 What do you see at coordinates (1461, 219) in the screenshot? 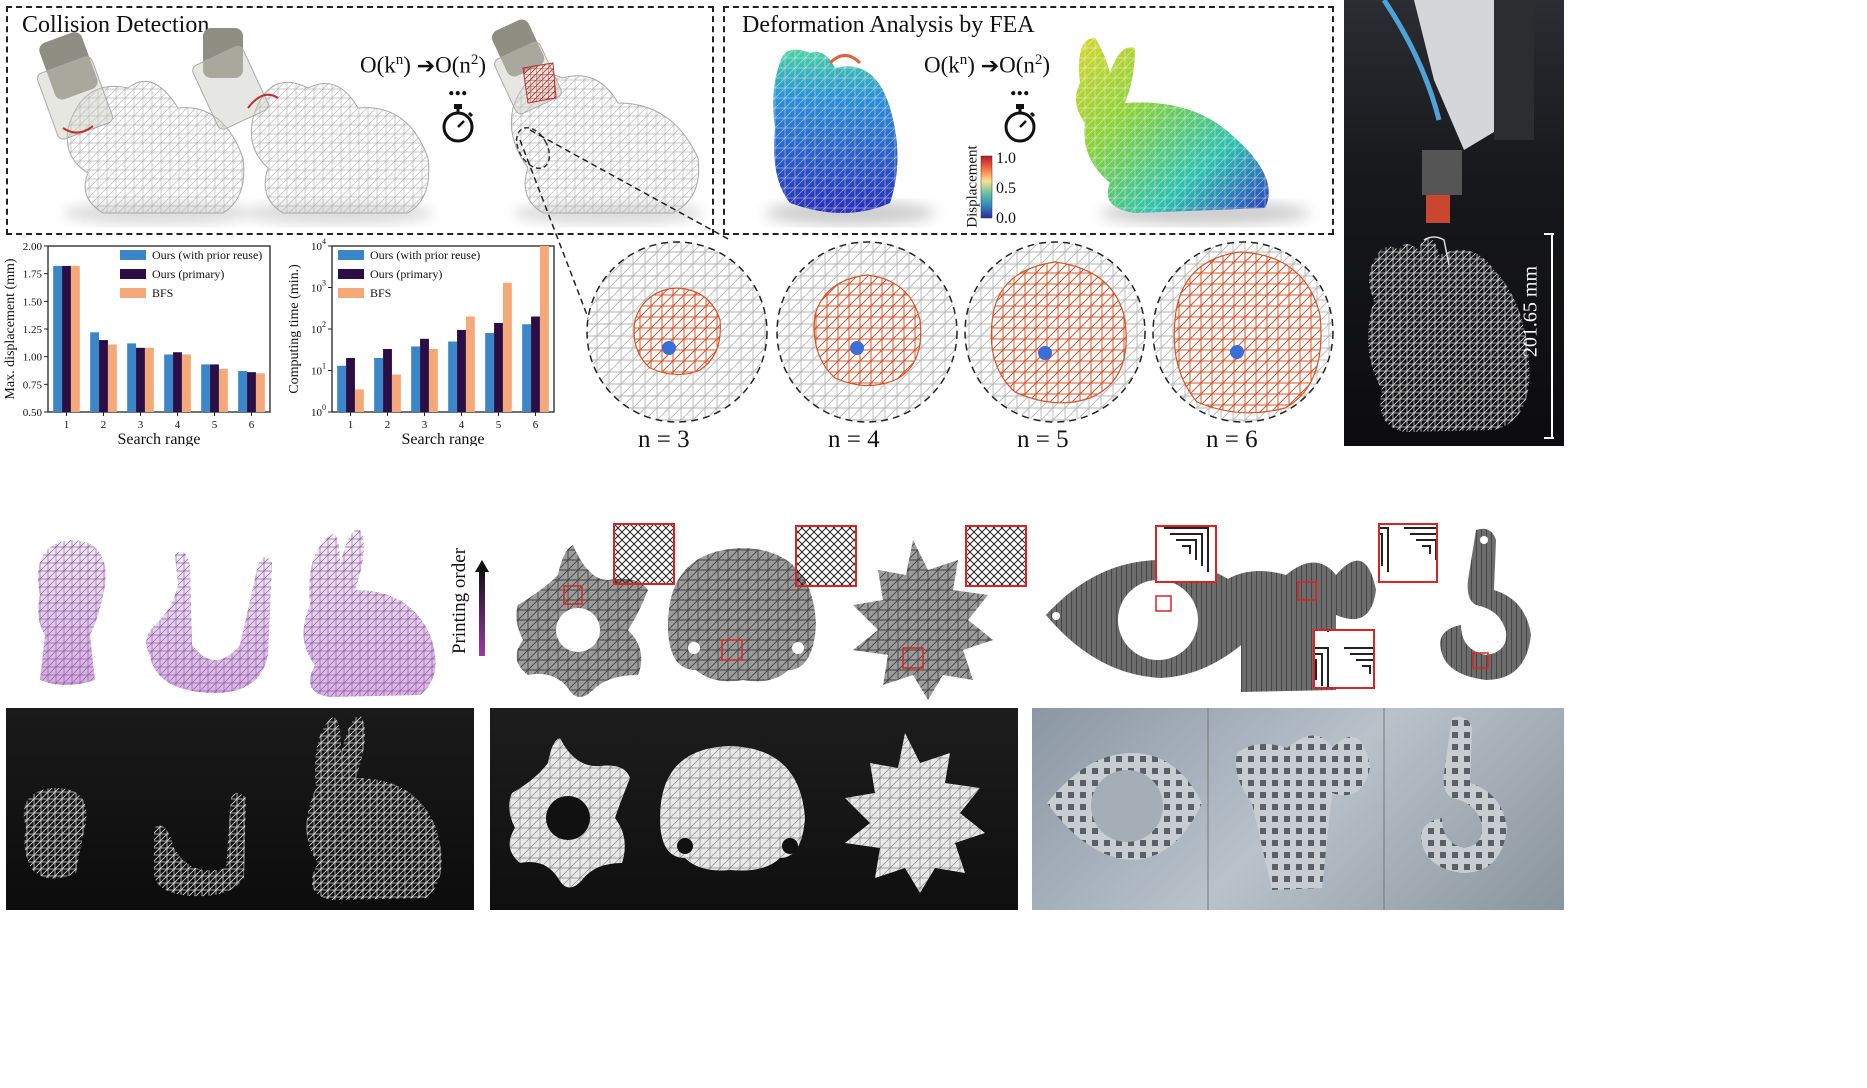
I see `robot-arm-and-bunny-print` at bounding box center [1461, 219].